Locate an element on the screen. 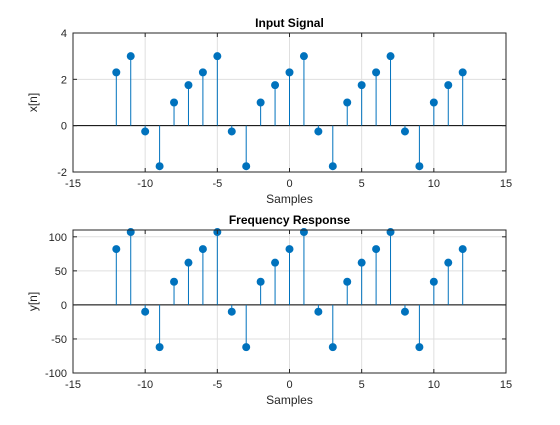 The height and width of the screenshot is (425, 560). frequency-response-x-tick-label: -5 is located at coordinates (217, 385).